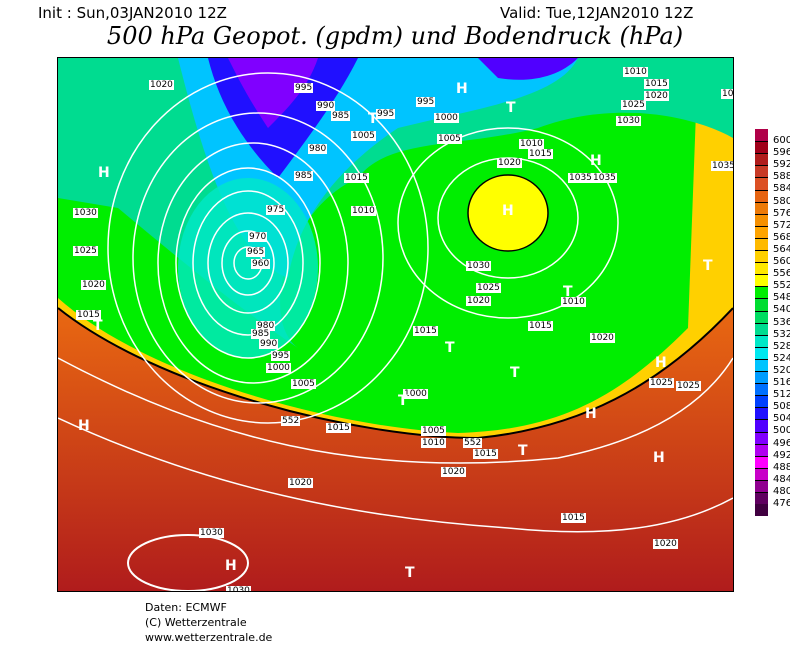  Describe the element at coordinates (256, 252) in the screenshot. I see `isobar-label: 965` at that location.